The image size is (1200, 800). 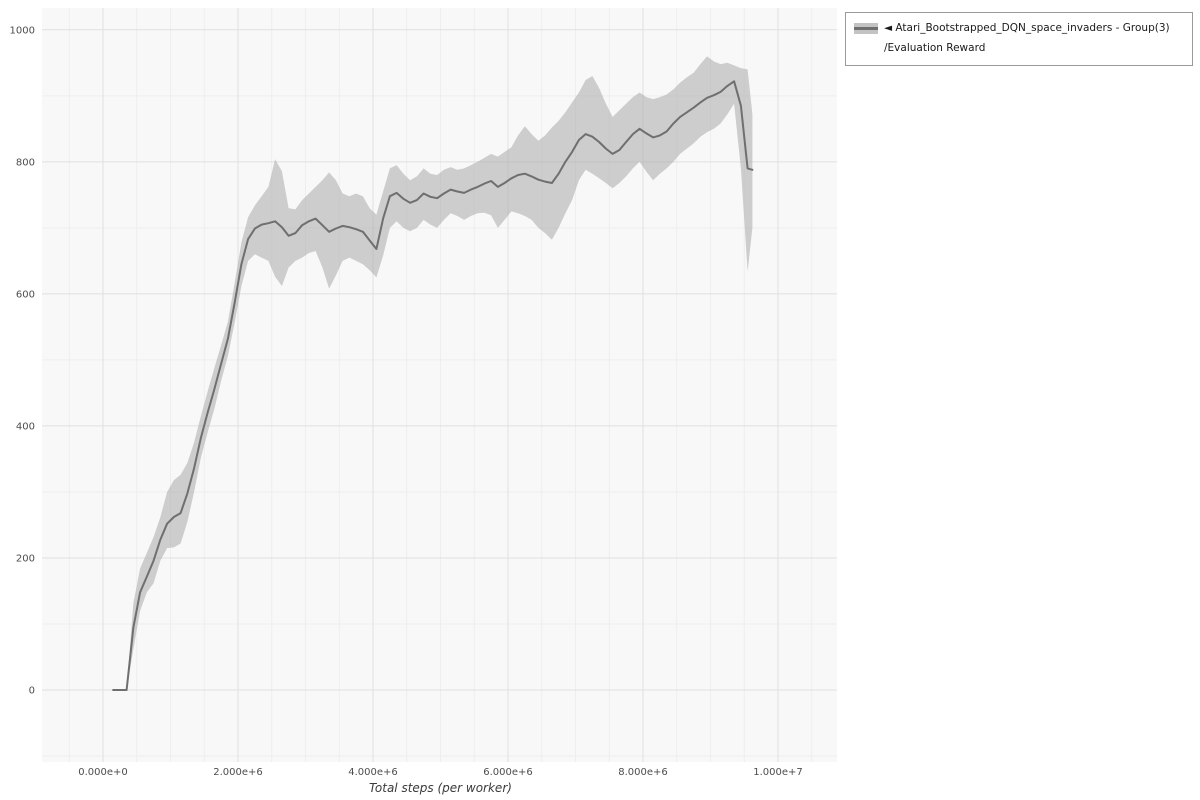 What do you see at coordinates (373, 772) in the screenshot?
I see `x-tick-label: 4.000e+6` at bounding box center [373, 772].